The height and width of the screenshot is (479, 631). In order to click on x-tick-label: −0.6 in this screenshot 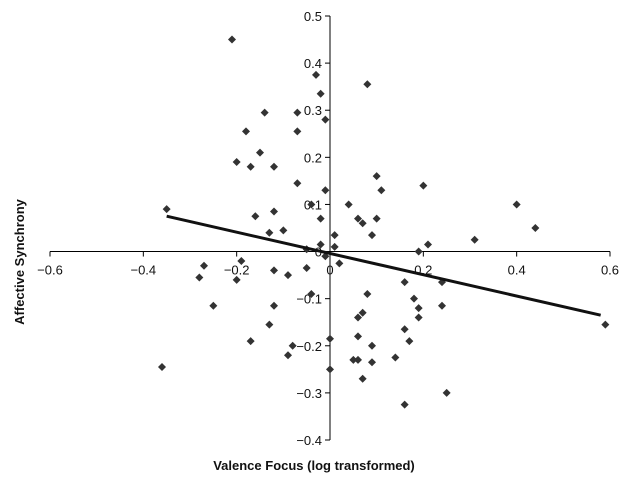, I will do `click(50, 270)`.